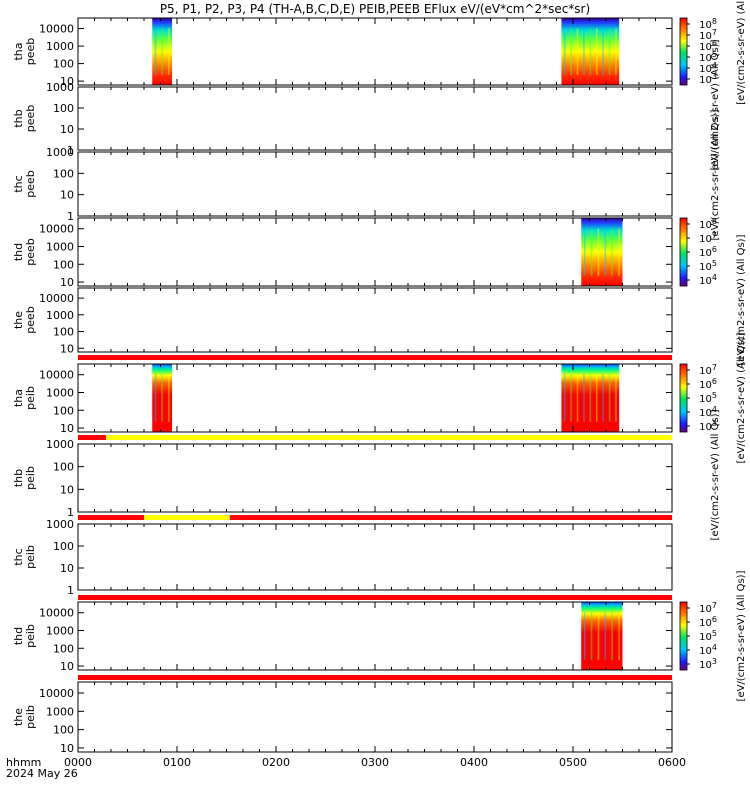 The height and width of the screenshot is (800, 750). What do you see at coordinates (342, 52) in the screenshot?
I see `panel-tha-peeb: 10 100 1000 10000 tha peeb` at bounding box center [342, 52].